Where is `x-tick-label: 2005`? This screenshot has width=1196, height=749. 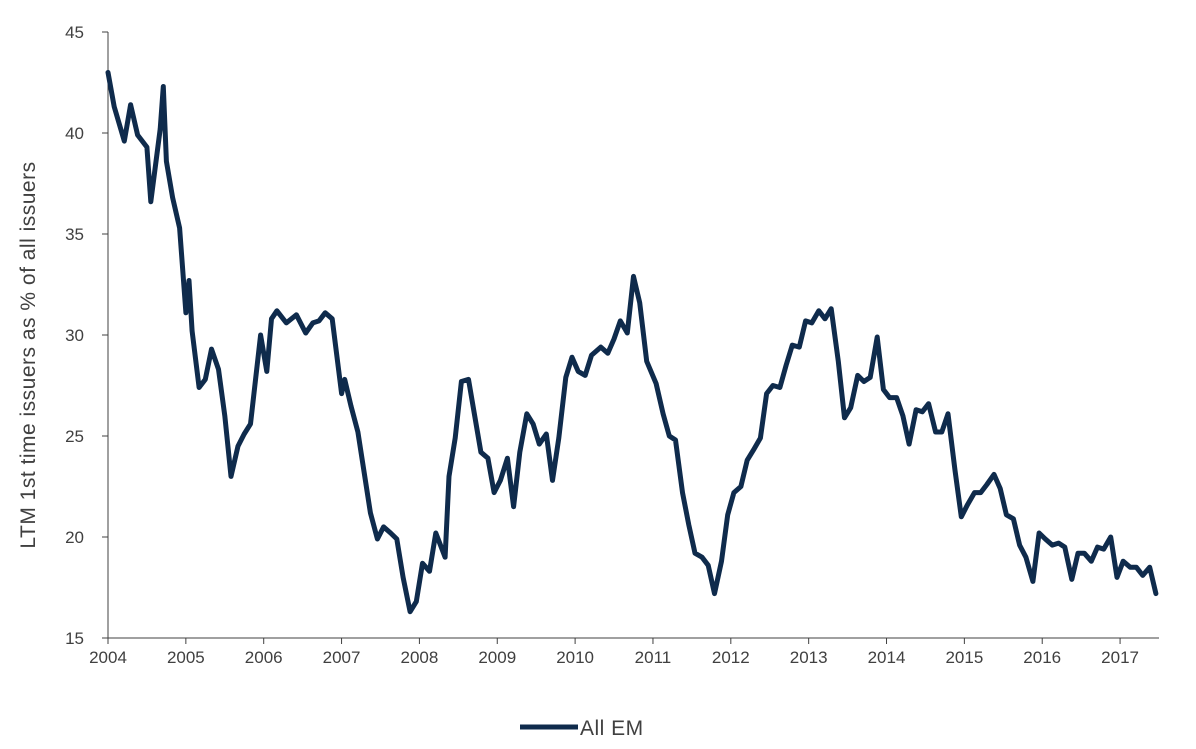 x-tick-label: 2005 is located at coordinates (186, 657).